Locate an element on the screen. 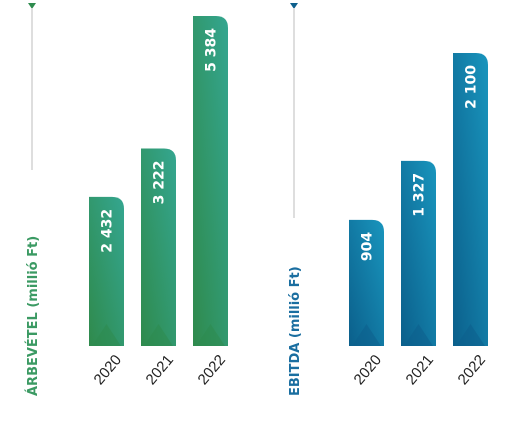  revenue-x-tick-2022: 2022 is located at coordinates (212, 370).